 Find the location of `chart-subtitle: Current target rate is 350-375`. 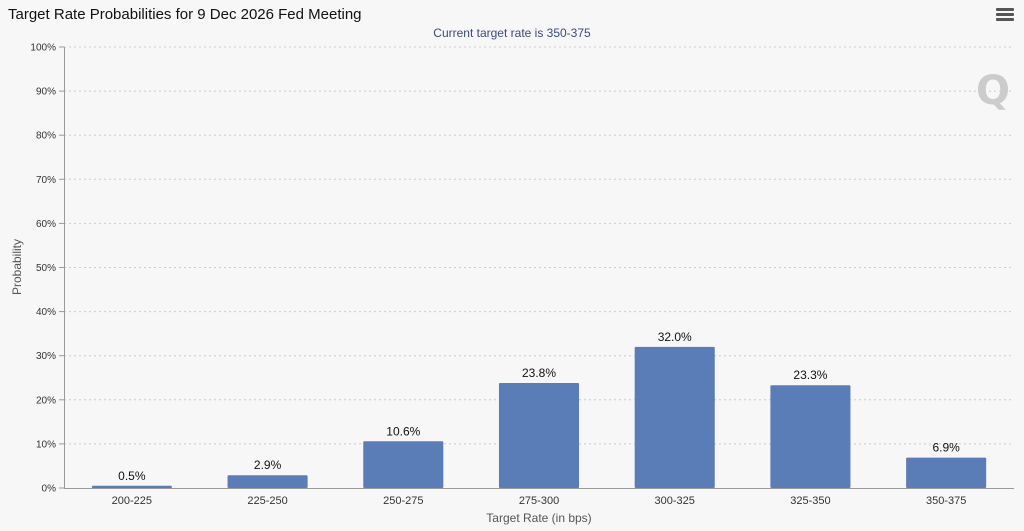

chart-subtitle: Current target rate is 350-375 is located at coordinates (512, 33).